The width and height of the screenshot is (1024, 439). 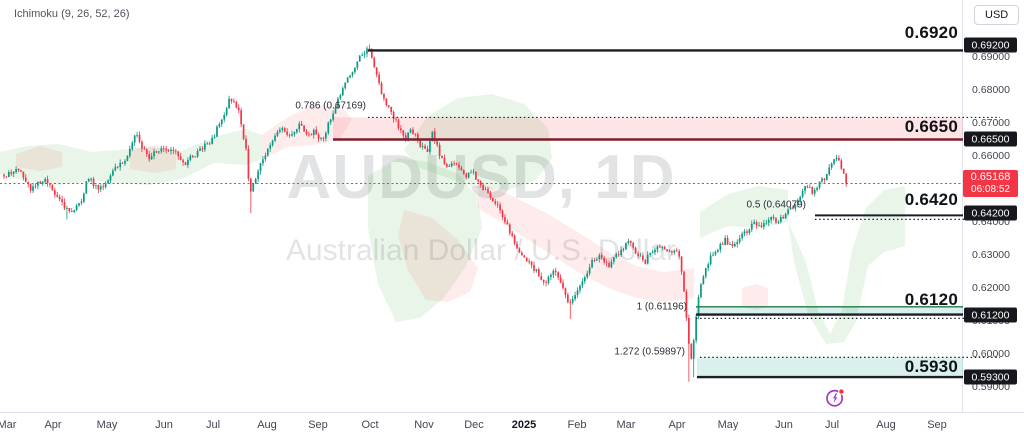 I want to click on currency-toggle-button: USD, so click(x=997, y=15).